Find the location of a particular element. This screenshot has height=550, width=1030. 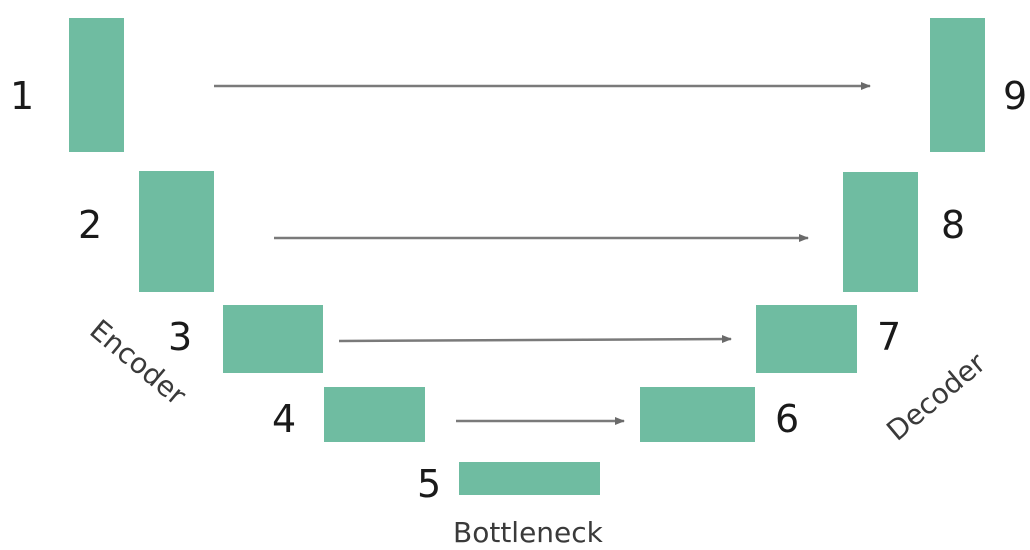

block-8-label: 8 is located at coordinates (953, 225).